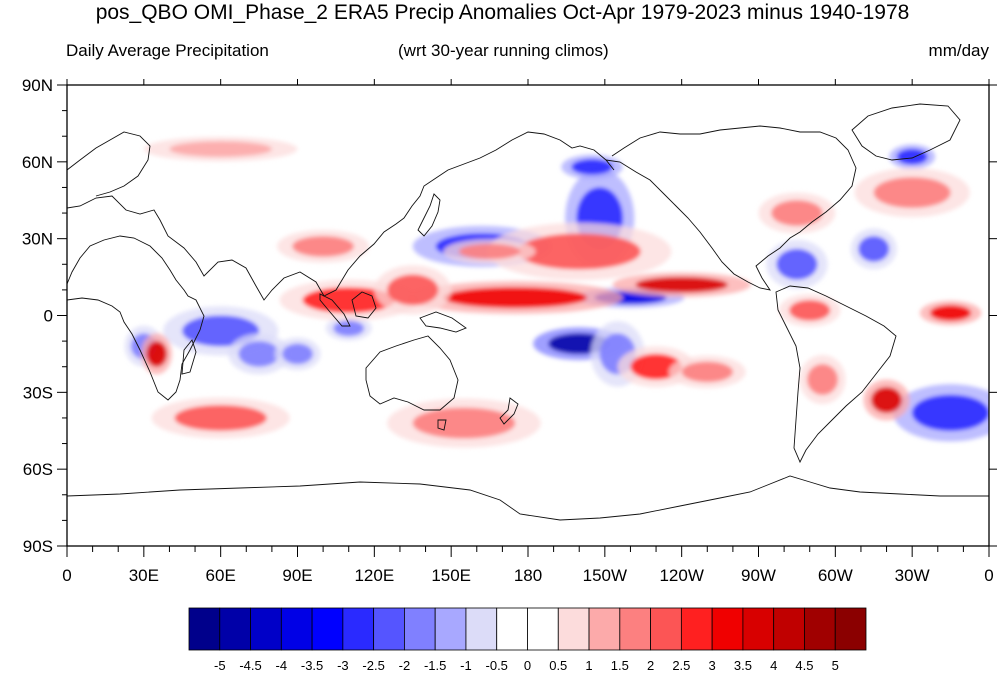 The width and height of the screenshot is (1005, 676). I want to click on colorbar-label: -4, so click(282, 665).